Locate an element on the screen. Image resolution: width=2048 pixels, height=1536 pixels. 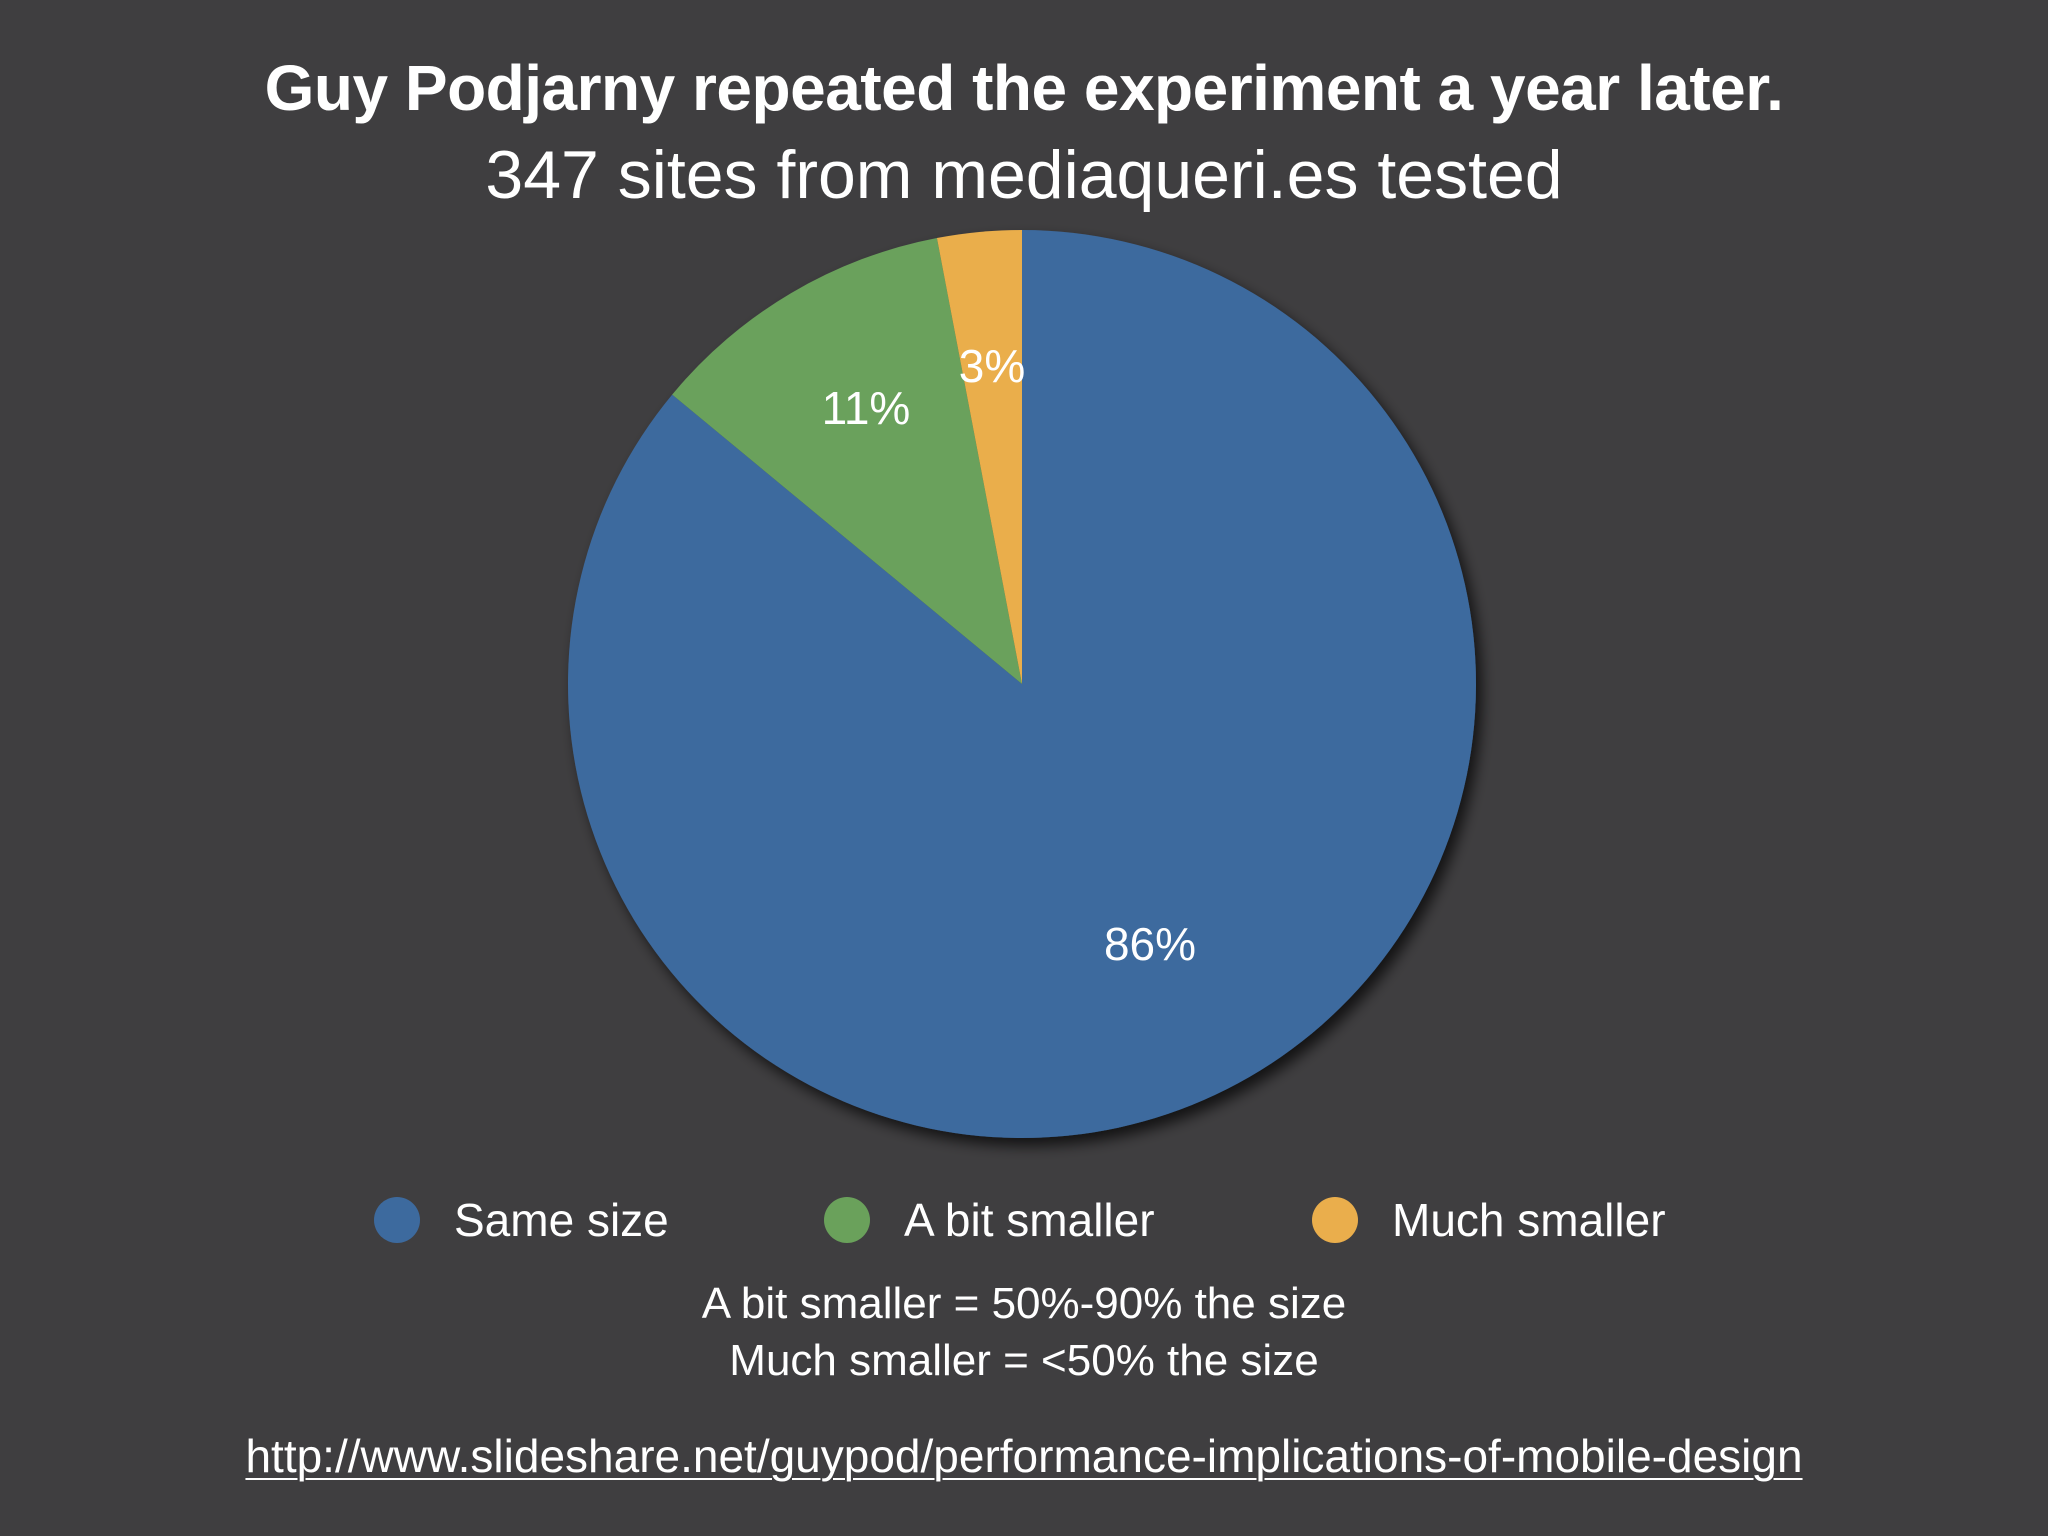
chart-legend: Same size A bit smaller Much smaller is located at coordinates (1024, 1220).